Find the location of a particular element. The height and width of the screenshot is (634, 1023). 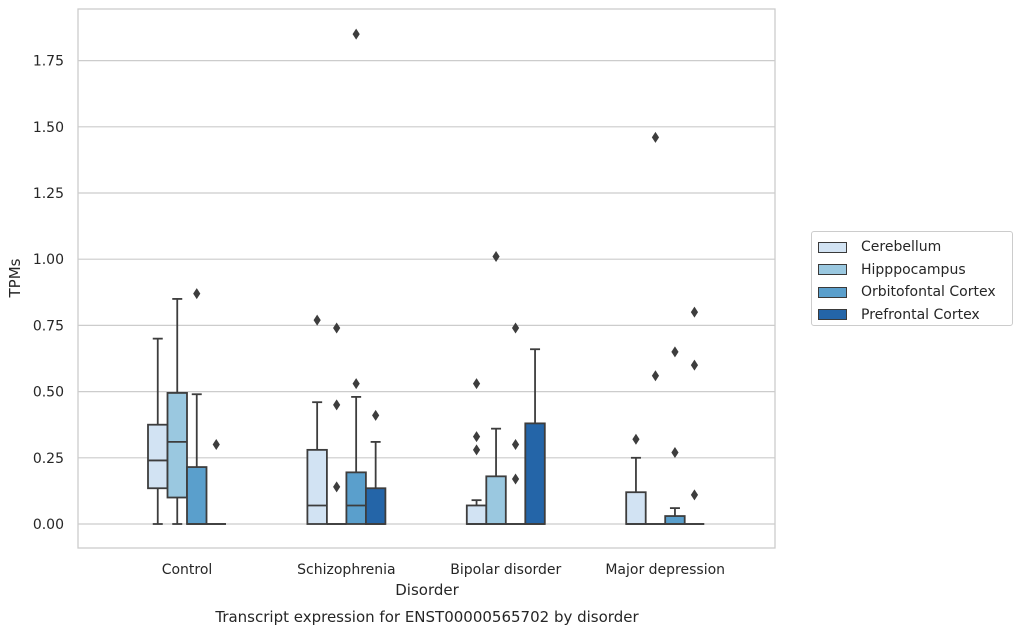

y-tick-label: 0.25 is located at coordinates (48, 459).